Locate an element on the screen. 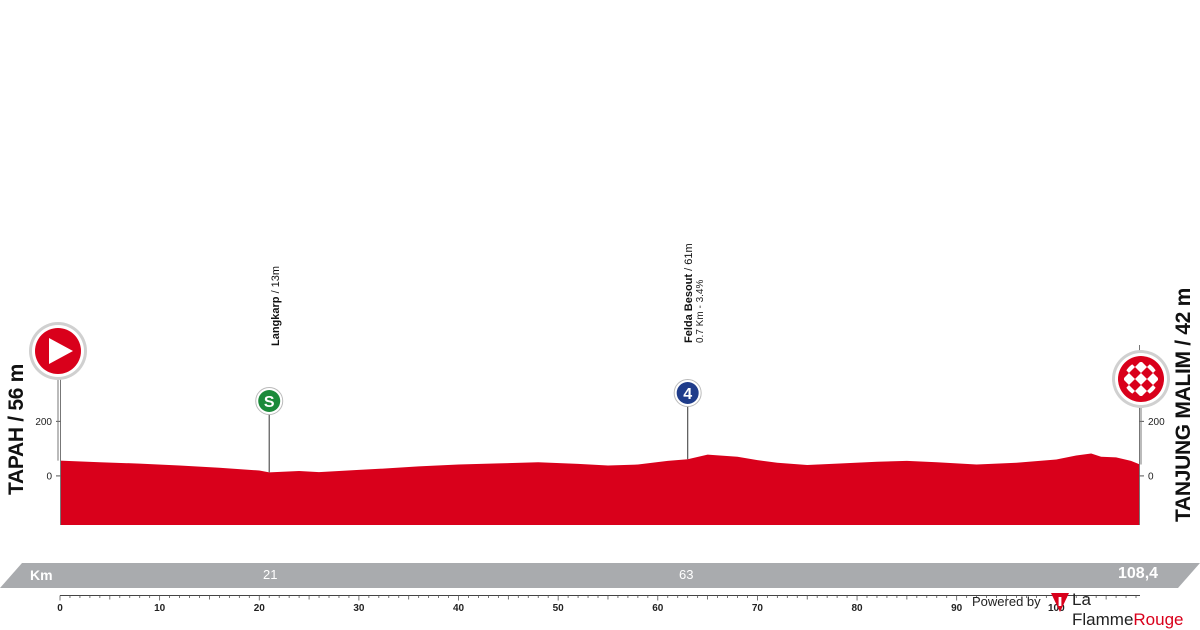 The height and width of the screenshot is (630, 1200). left-elevation-tick-label: 0 is located at coordinates (49, 476).